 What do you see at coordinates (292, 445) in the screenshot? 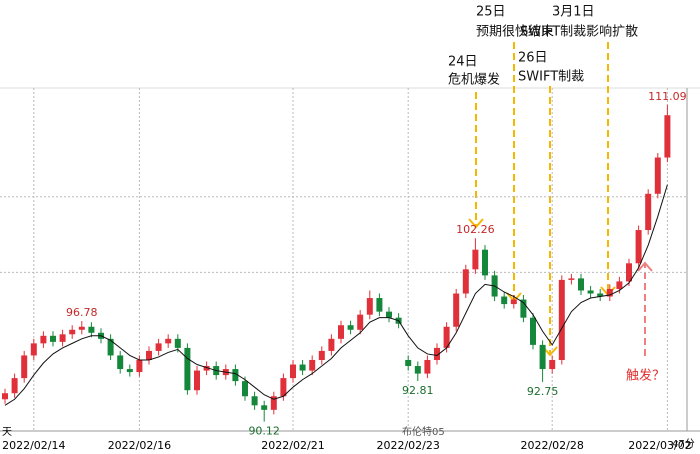
I see `x-tick-label: 2022/02/21` at bounding box center [292, 445].